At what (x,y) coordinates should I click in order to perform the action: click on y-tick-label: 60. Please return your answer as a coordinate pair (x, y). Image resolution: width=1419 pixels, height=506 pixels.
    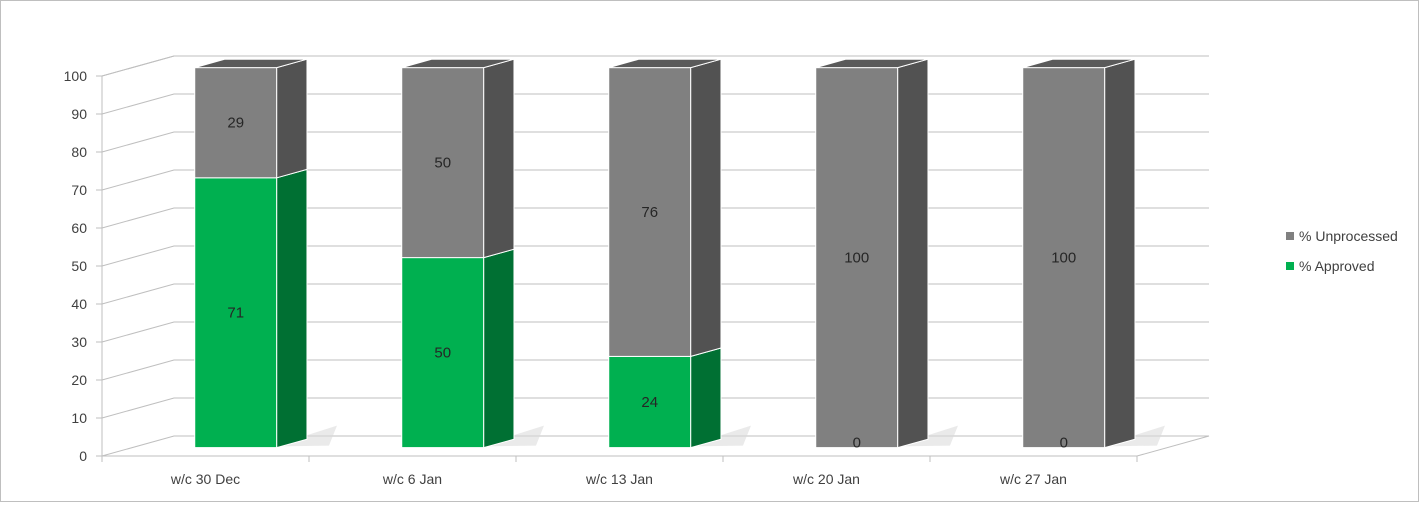
    Looking at the image, I should click on (79, 228).